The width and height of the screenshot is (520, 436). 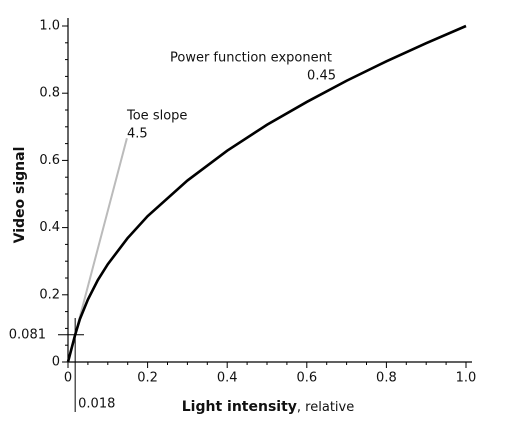 I want to click on y-marker-label: 0.081, so click(x=27, y=334).